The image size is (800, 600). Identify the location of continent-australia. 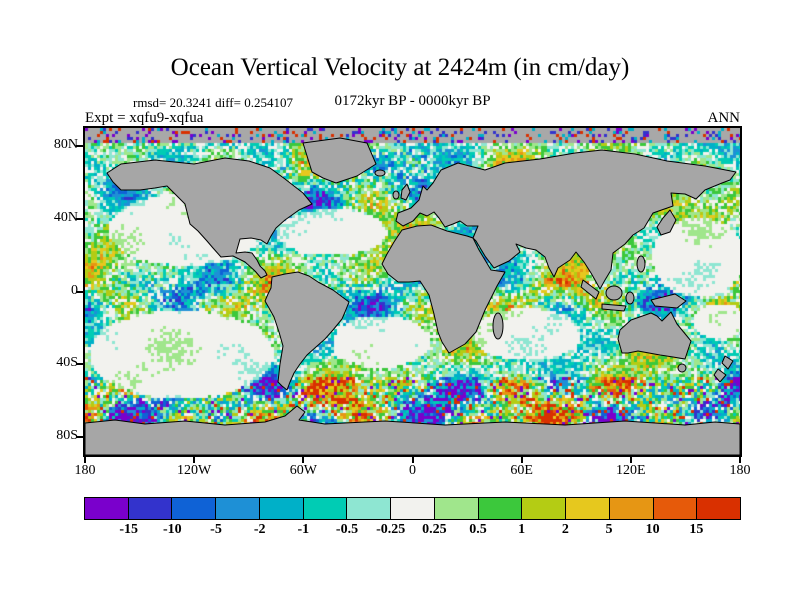
(654, 335).